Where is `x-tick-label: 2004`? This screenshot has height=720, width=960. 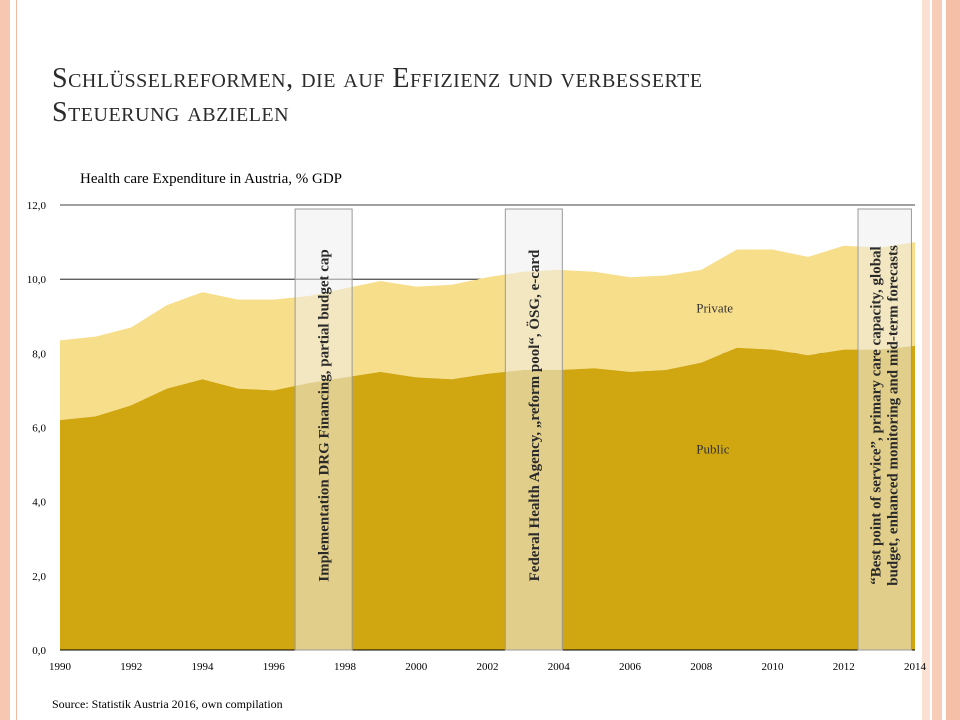
x-tick-label: 2004 is located at coordinates (559, 667).